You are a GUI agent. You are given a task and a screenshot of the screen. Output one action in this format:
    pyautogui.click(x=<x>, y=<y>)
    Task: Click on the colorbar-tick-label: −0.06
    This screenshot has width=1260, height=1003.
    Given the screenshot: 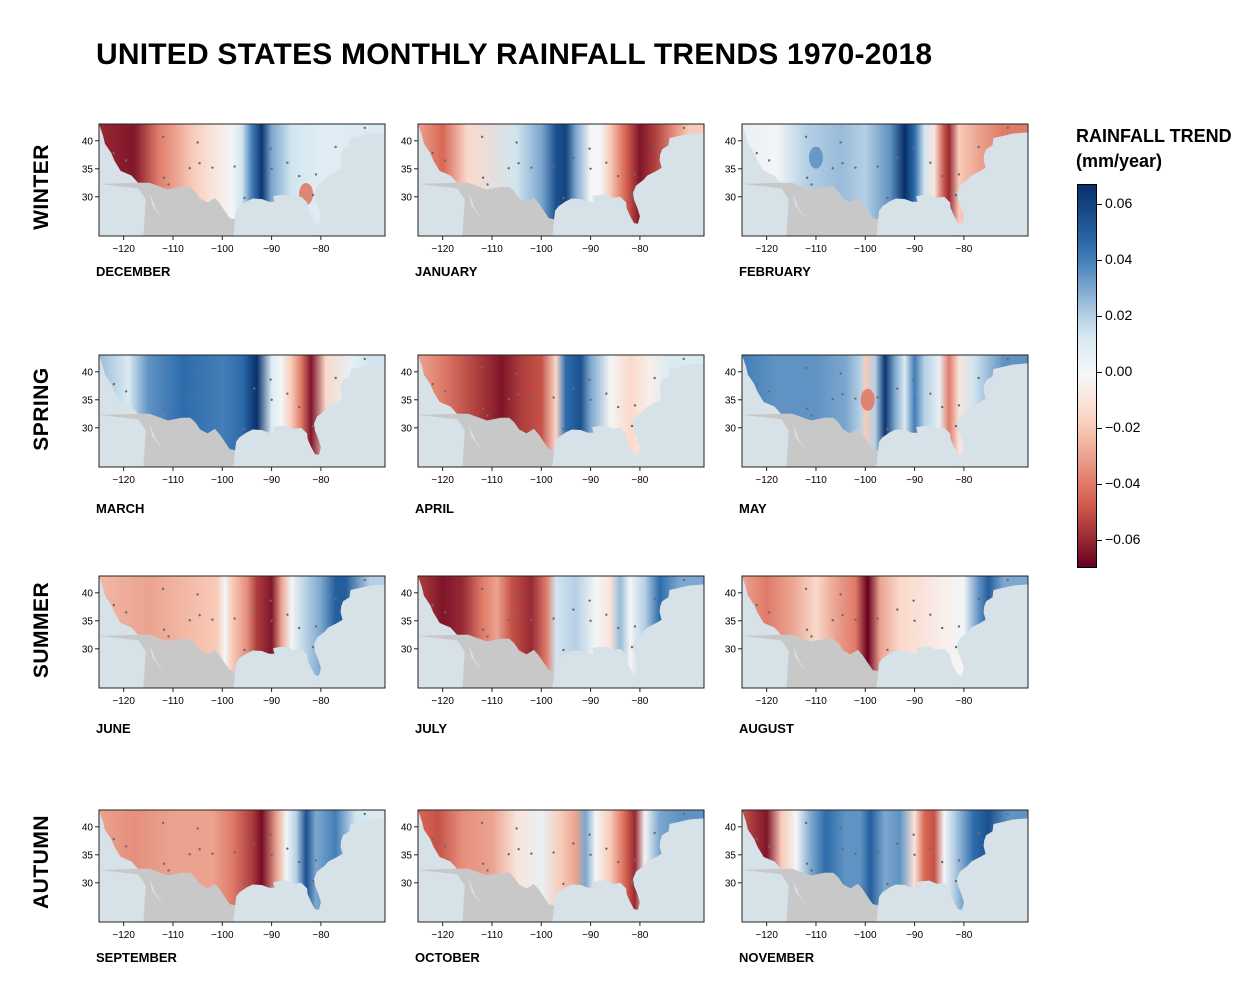 What is the action you would take?
    pyautogui.click(x=1123, y=539)
    